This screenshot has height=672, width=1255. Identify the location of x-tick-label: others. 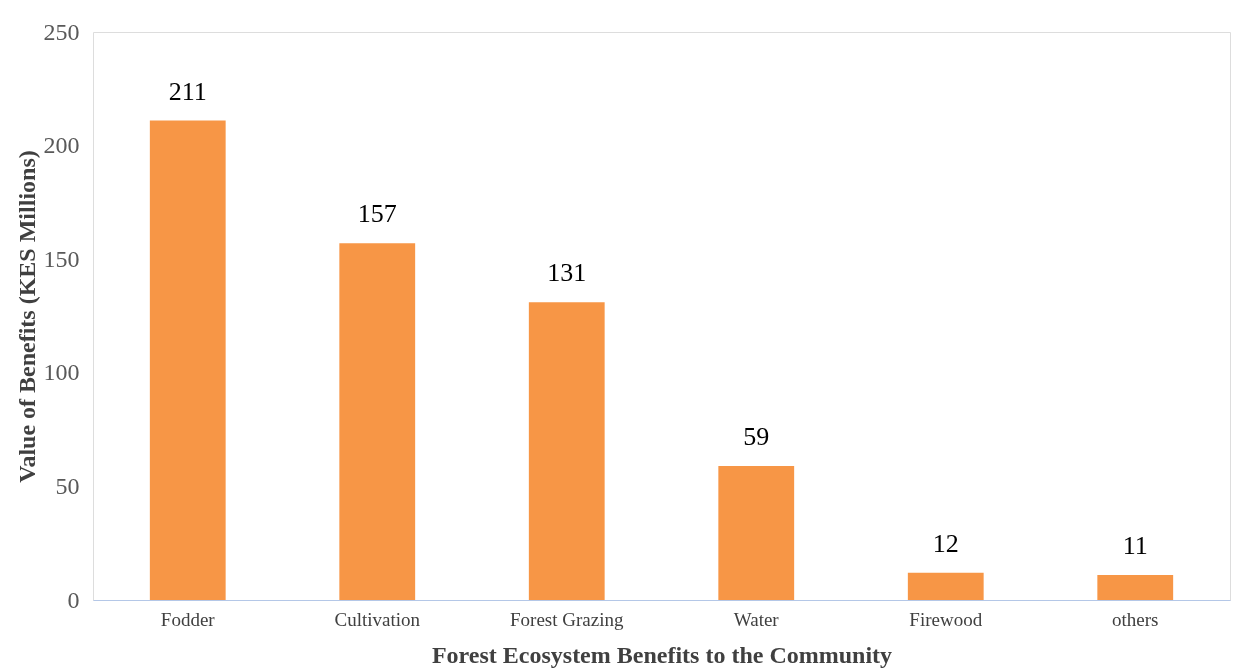
(1135, 619).